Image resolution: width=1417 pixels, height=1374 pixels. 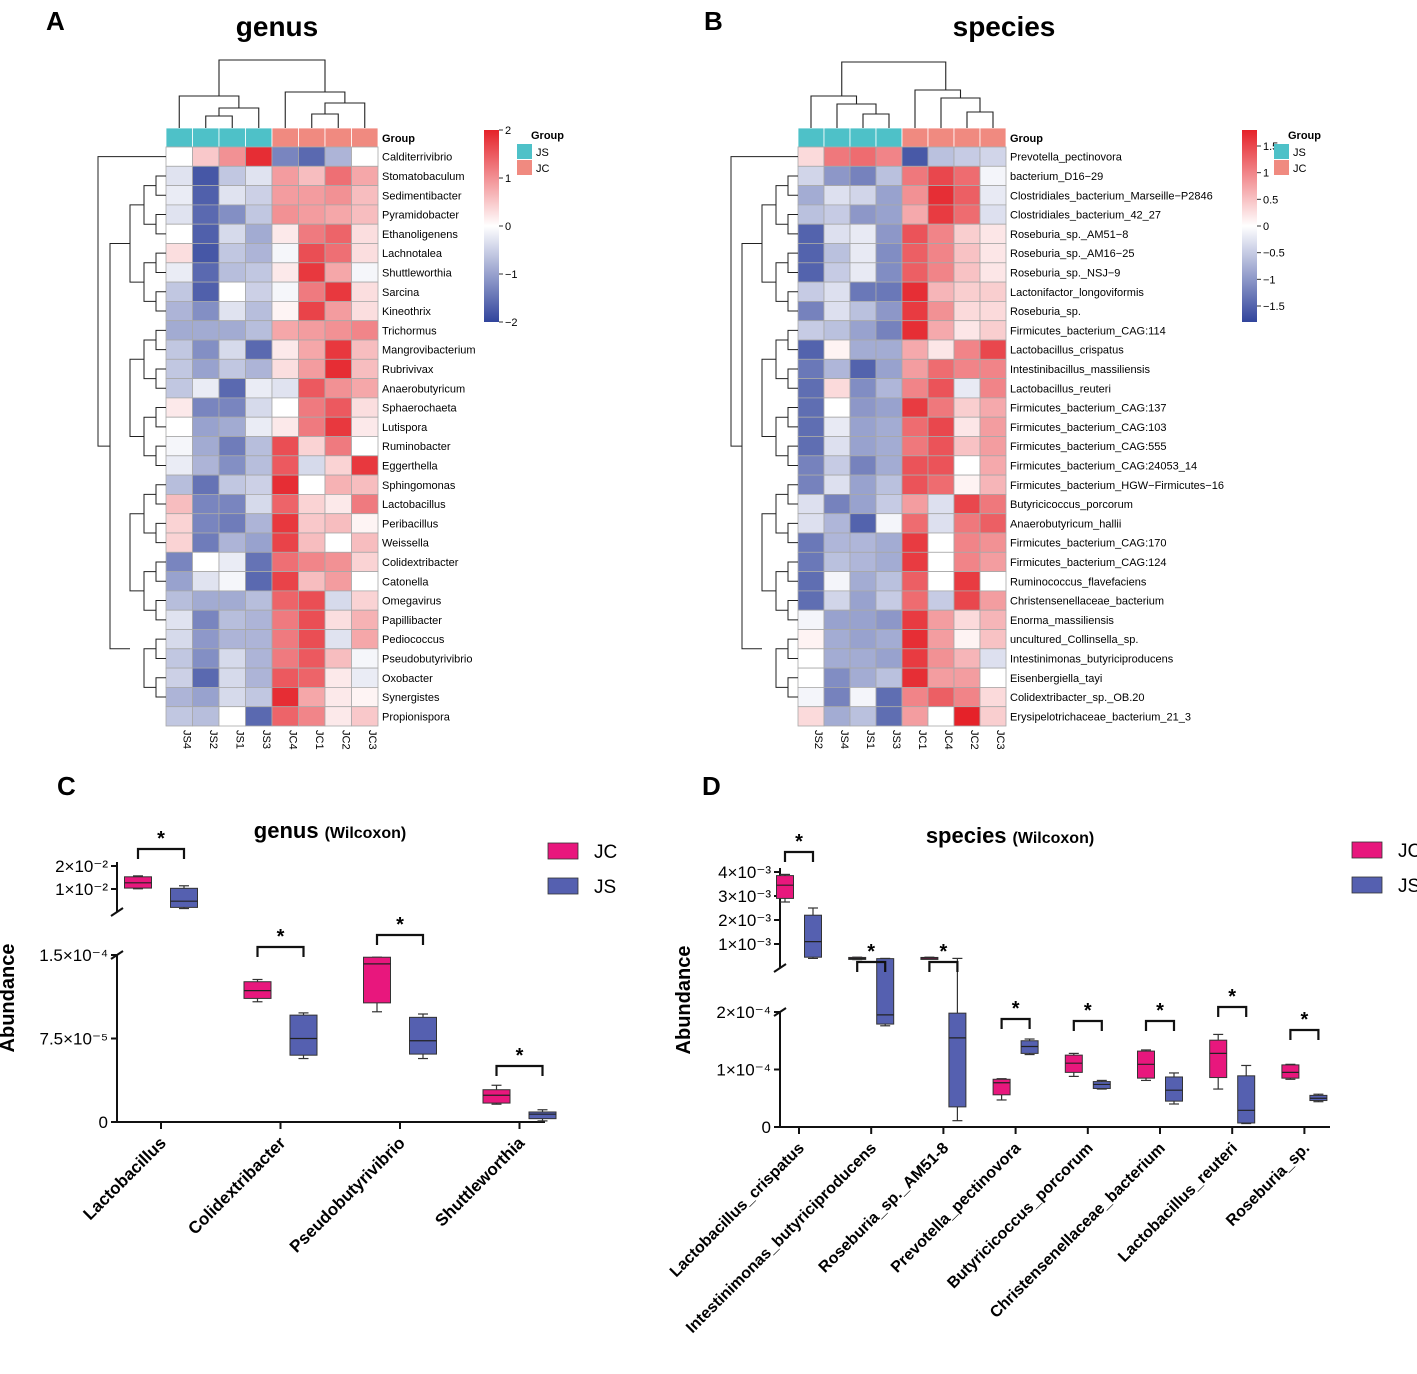 What do you see at coordinates (1056, 679) in the screenshot?
I see `row-label: Eisenbergiella_tayi` at bounding box center [1056, 679].